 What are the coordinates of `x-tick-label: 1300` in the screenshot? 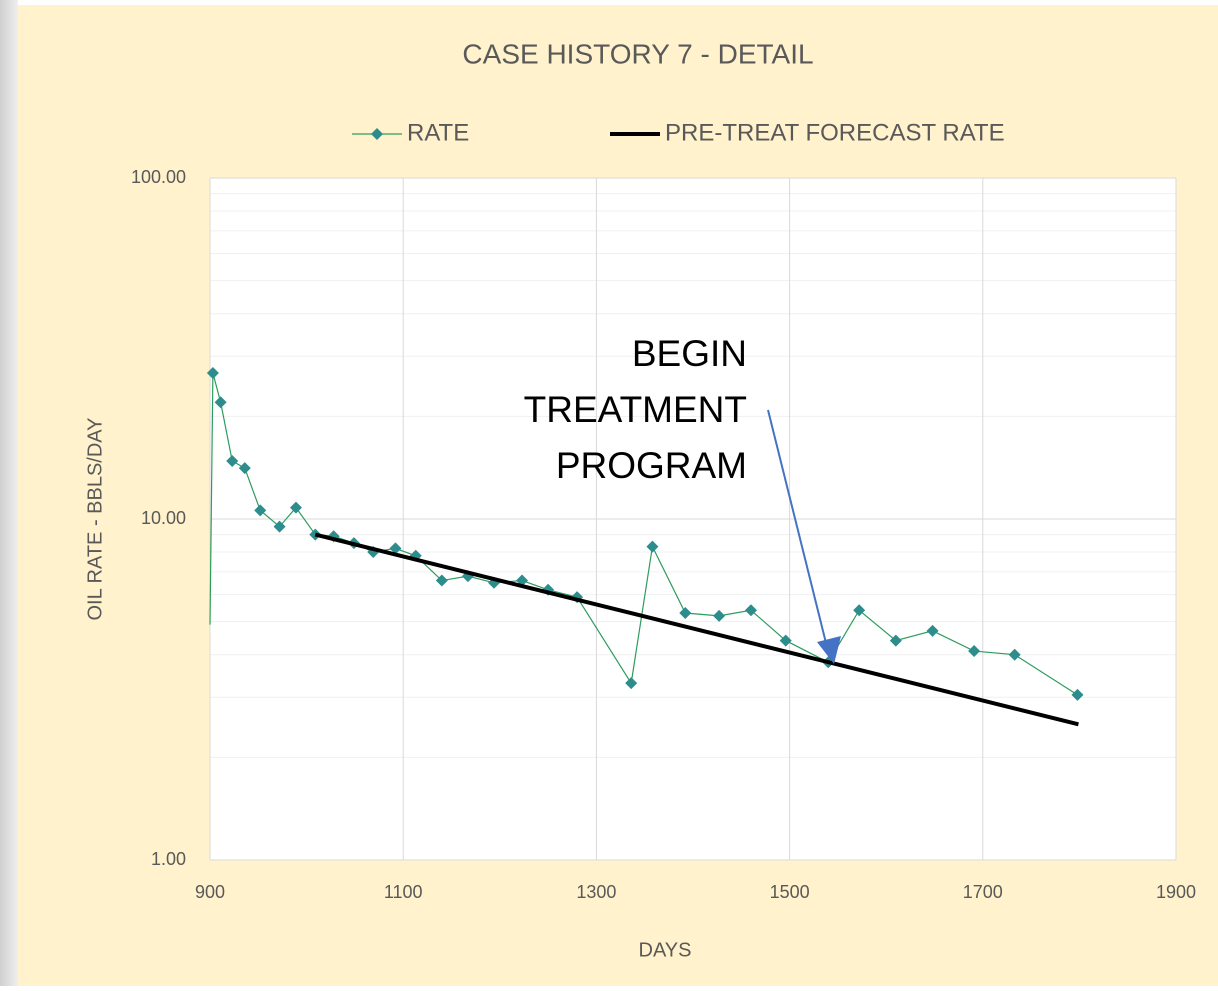 It's located at (596, 892).